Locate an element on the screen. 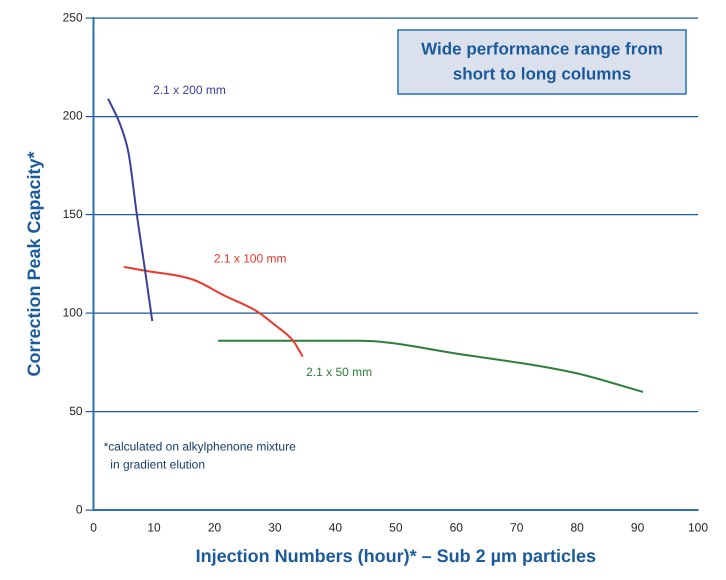 This screenshot has width=726, height=580. x-axis-title: Injection Numbers (hour)* – Sub 2 µm particles is located at coordinates (396, 556).